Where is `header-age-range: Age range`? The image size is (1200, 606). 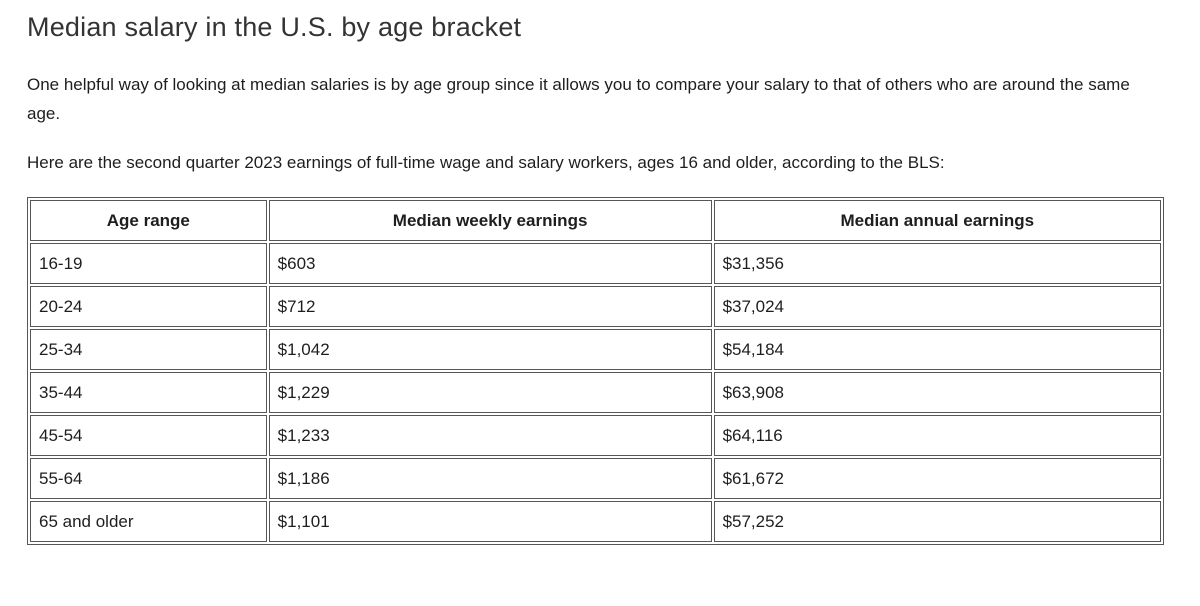 header-age-range: Age range is located at coordinates (148, 220).